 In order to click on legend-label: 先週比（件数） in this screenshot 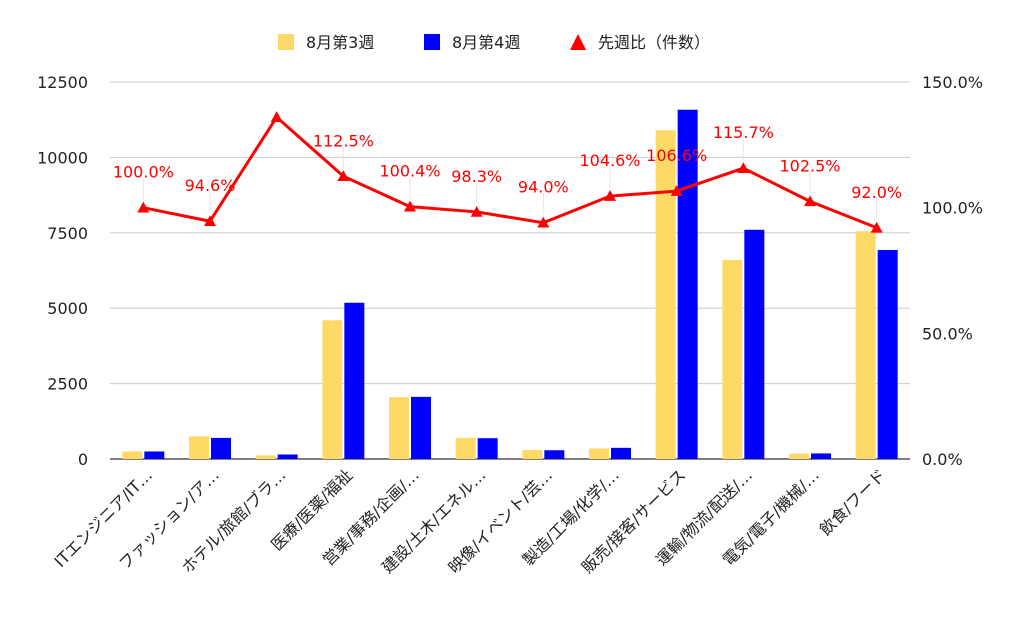, I will do `click(654, 42)`.